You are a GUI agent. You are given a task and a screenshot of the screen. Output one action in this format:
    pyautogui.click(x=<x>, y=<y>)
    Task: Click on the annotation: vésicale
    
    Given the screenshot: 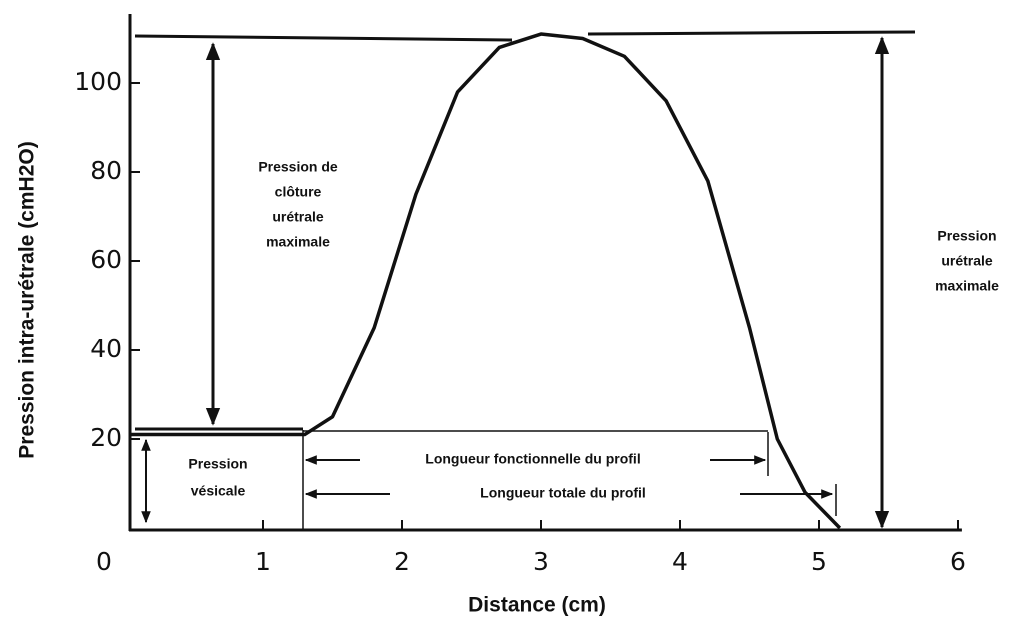 What is the action you would take?
    pyautogui.click(x=218, y=491)
    